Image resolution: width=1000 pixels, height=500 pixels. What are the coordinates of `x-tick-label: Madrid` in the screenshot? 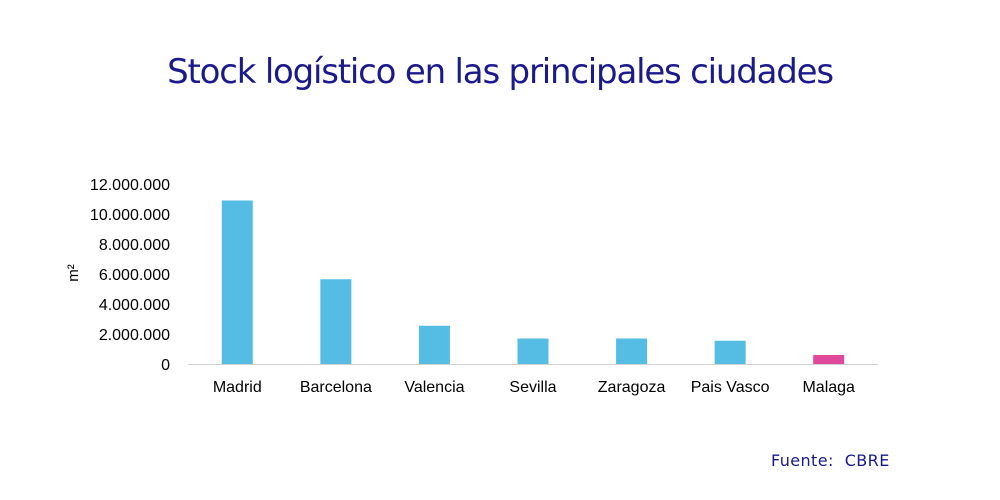 It's located at (237, 387).